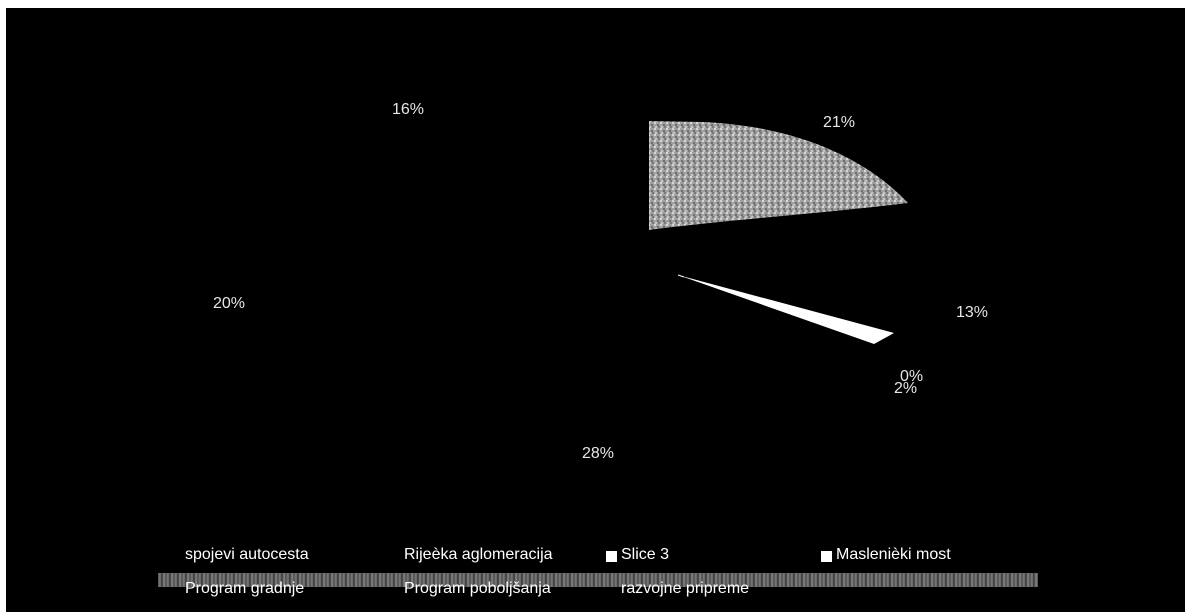 The width and height of the screenshot is (1191, 616). What do you see at coordinates (839, 122) in the screenshot?
I see `label-rijecka-aglomeracija-pct: 21%` at bounding box center [839, 122].